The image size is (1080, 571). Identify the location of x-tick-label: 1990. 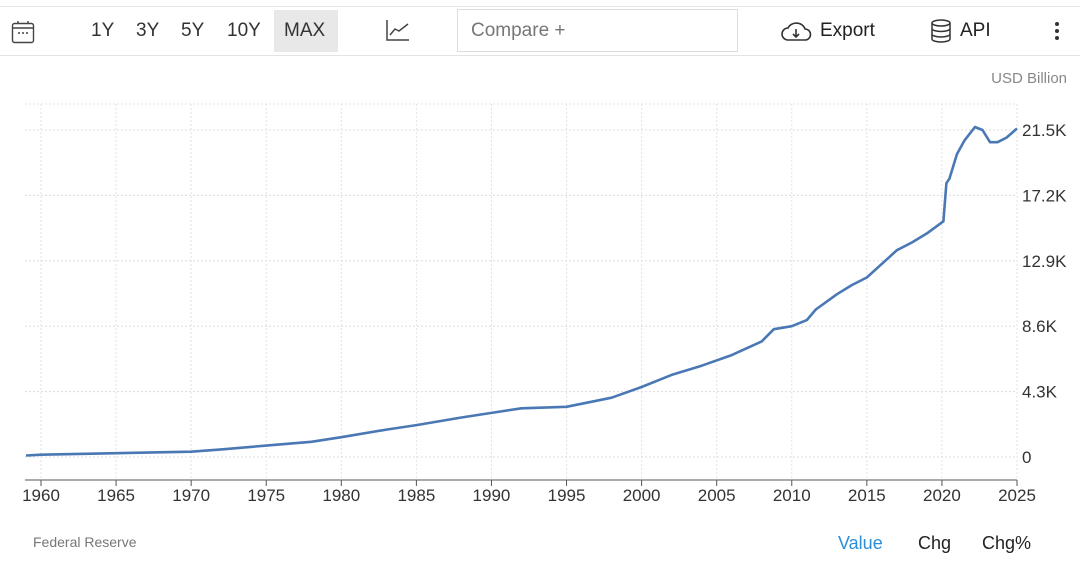
(492, 495).